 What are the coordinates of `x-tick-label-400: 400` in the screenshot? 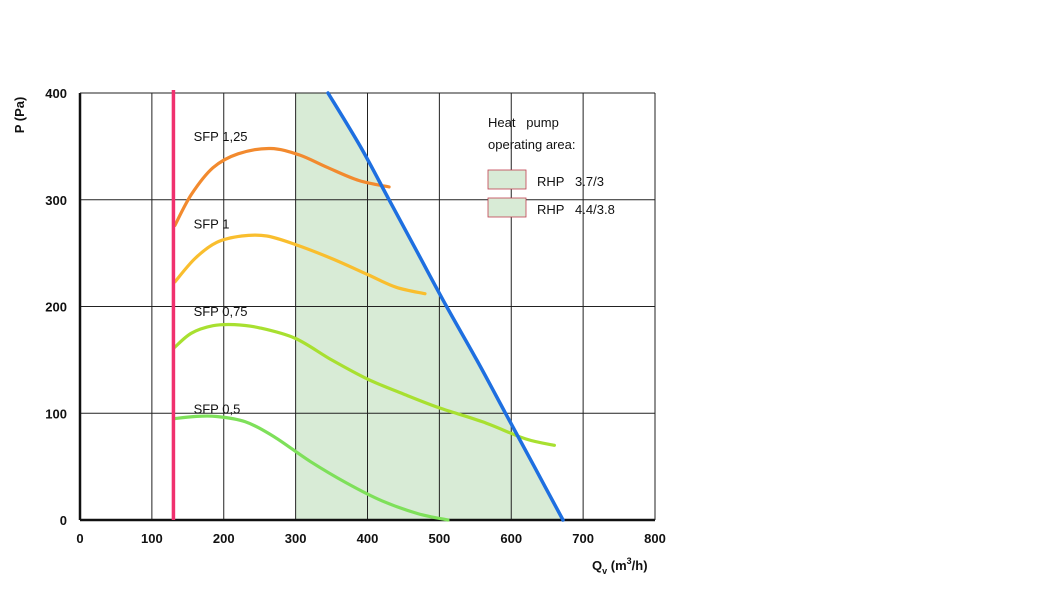 It's located at (368, 538).